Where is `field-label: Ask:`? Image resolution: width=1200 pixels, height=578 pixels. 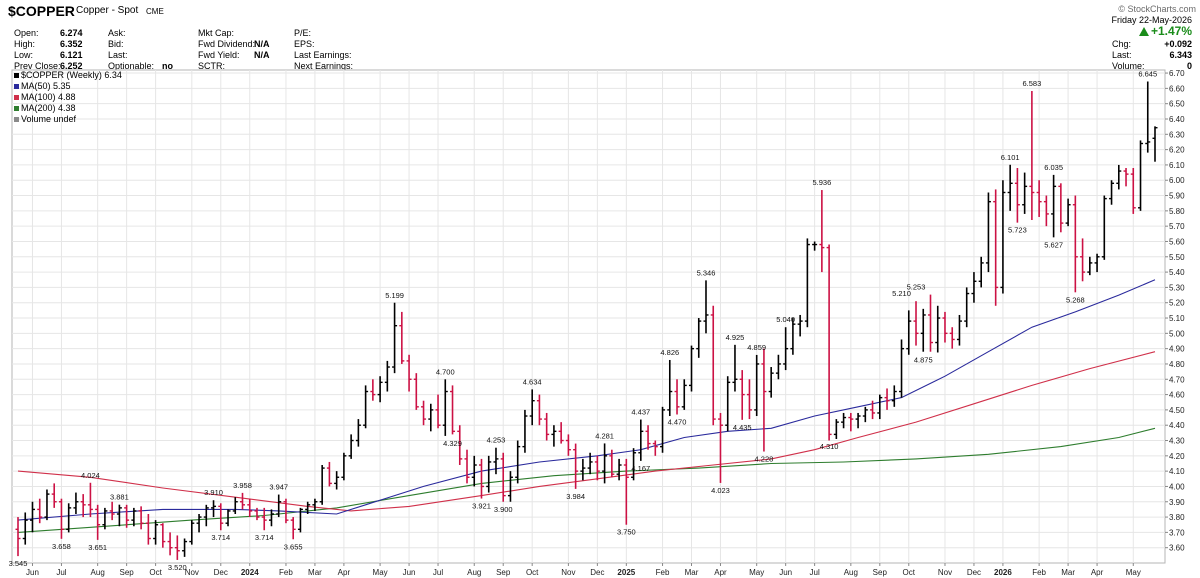
field-label: Ask: is located at coordinates (117, 33).